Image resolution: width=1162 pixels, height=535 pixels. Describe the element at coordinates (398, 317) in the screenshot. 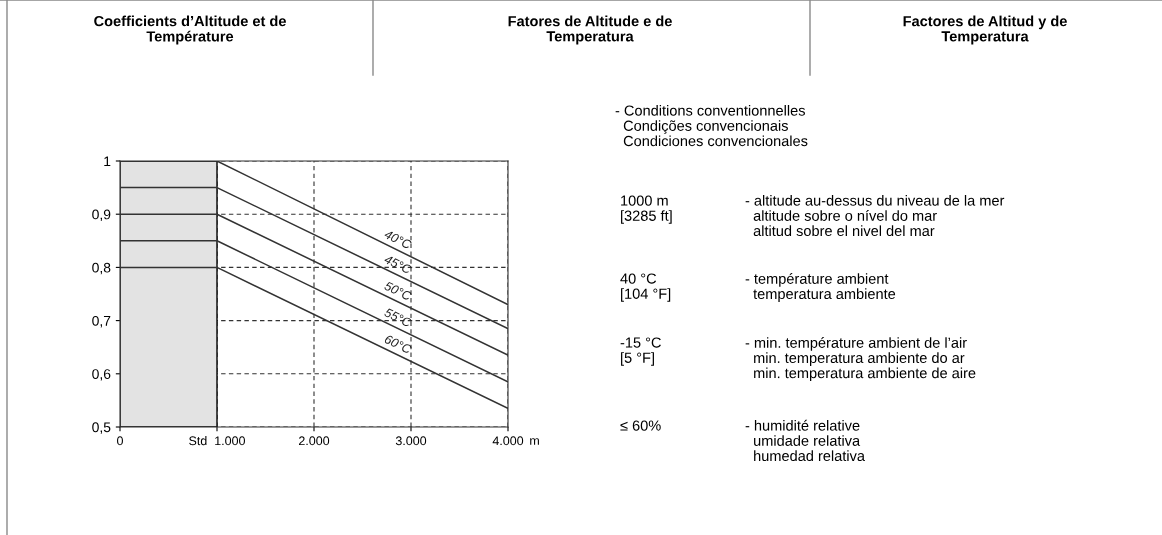

I see `text: 55°C` at that location.